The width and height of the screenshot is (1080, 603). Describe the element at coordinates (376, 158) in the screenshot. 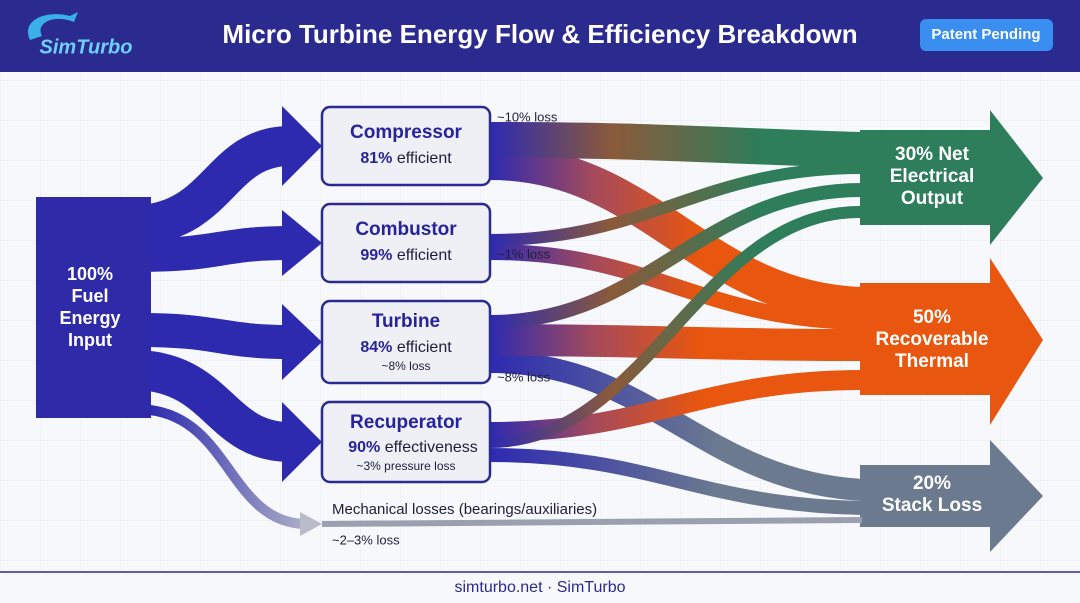

I see `node-value: 81%` at that location.